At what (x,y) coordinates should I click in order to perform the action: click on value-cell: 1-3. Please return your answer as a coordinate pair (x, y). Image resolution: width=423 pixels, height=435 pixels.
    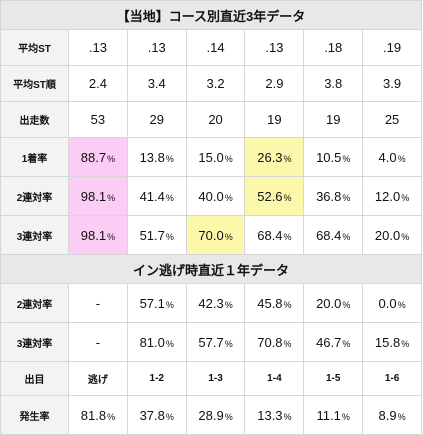
    Looking at the image, I should click on (215, 378).